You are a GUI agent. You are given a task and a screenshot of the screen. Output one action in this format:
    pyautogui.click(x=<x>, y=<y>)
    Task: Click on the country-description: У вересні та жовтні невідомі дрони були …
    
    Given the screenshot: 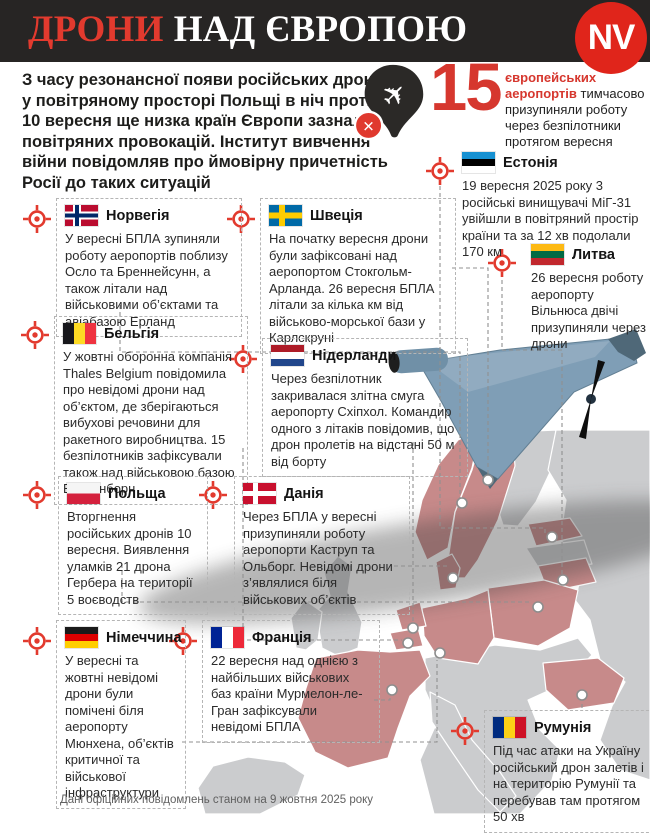 What is the action you would take?
    pyautogui.click(x=119, y=726)
    